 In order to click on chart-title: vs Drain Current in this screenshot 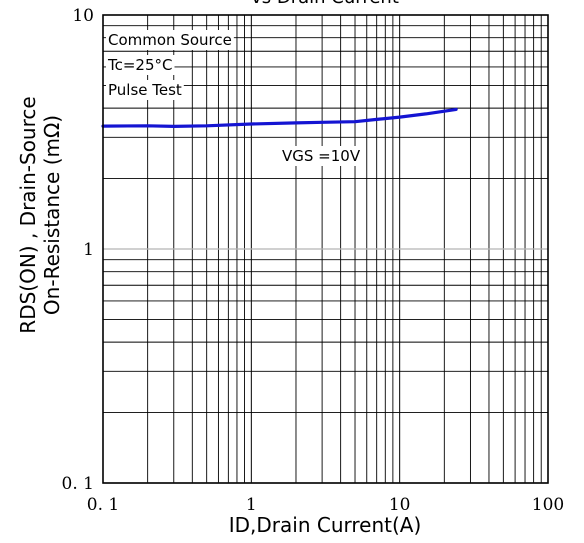, I will do `click(325, 4)`.